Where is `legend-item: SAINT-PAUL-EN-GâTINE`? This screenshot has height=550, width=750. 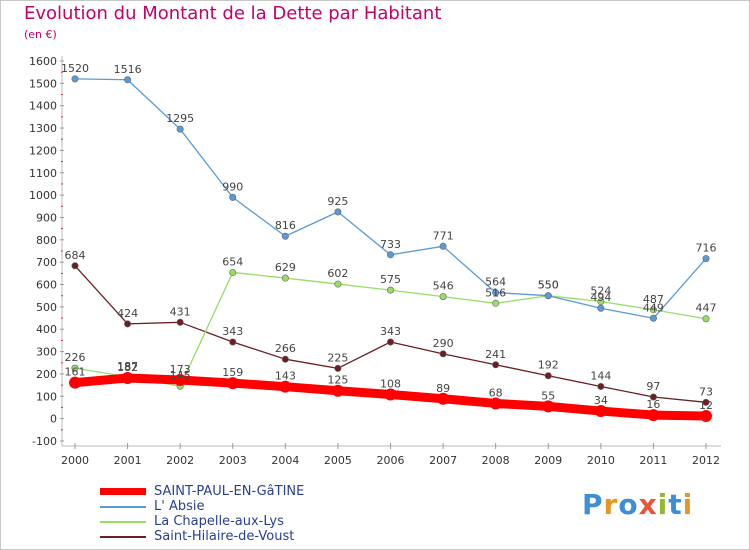
legend-item: SAINT-PAUL-EN-GâTINE is located at coordinates (230, 491).